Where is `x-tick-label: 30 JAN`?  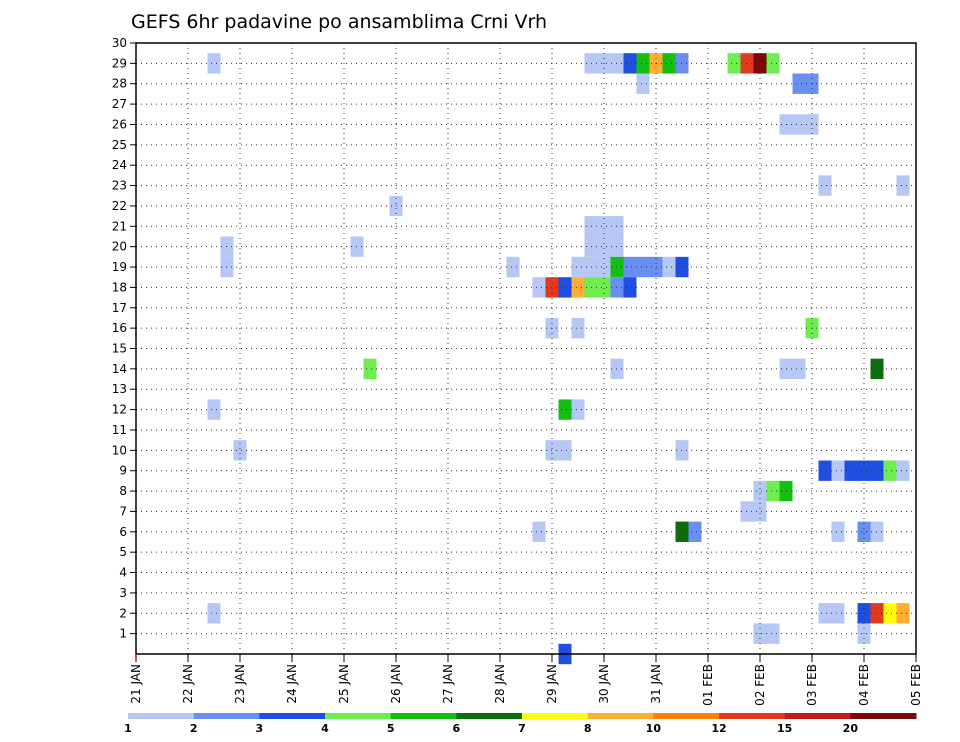 x-tick-label: 30 JAN is located at coordinates (604, 684).